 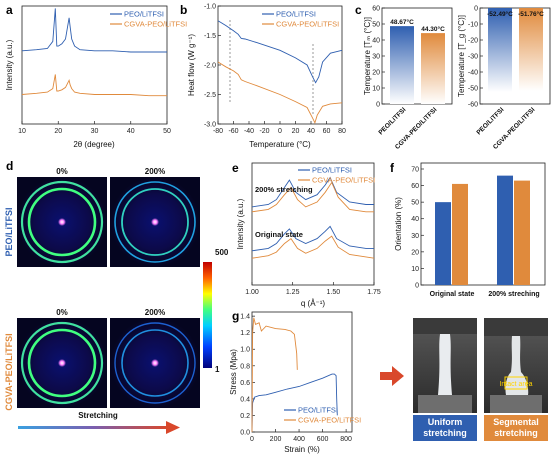 What do you see at coordinates (144, 14) in the screenshot?
I see `panel-a-legend-peo: PEO/LiTFSI` at bounding box center [144, 14].